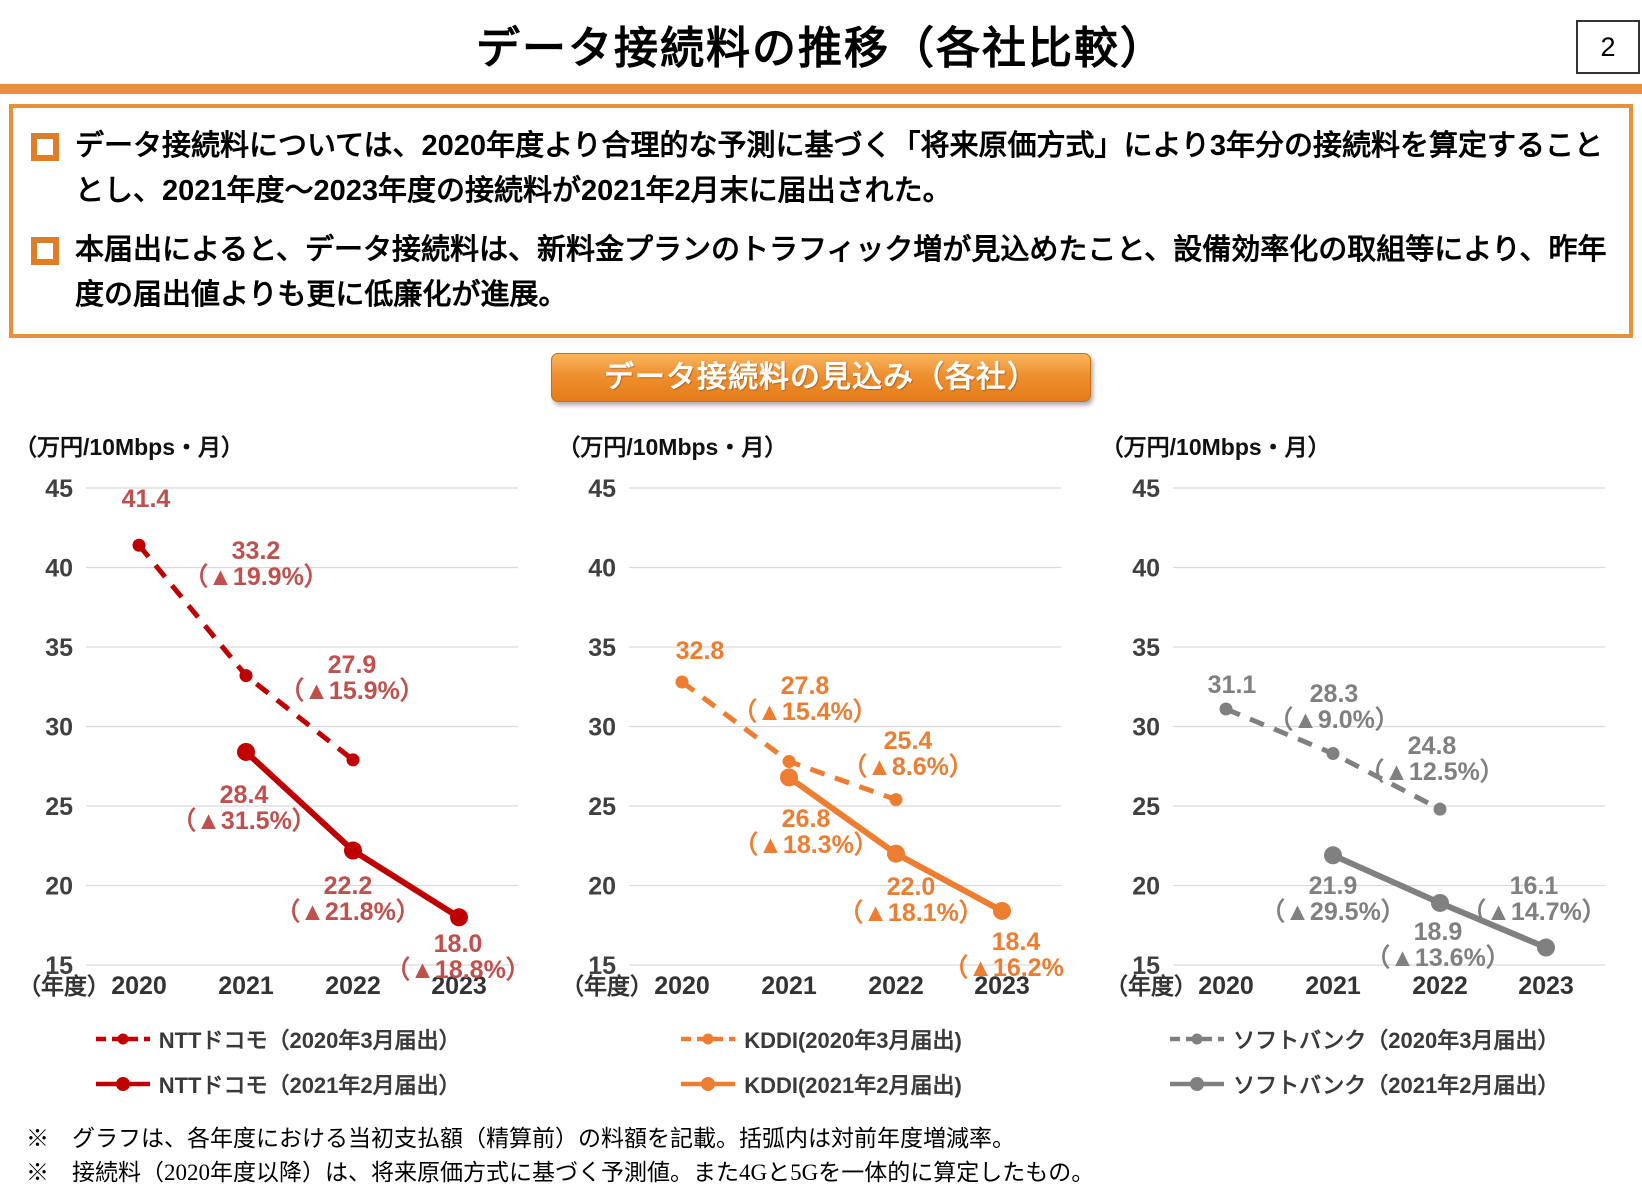 This screenshot has width=1642, height=1191. What do you see at coordinates (700, 651) in the screenshot?
I see `point-label: 32.8` at bounding box center [700, 651].